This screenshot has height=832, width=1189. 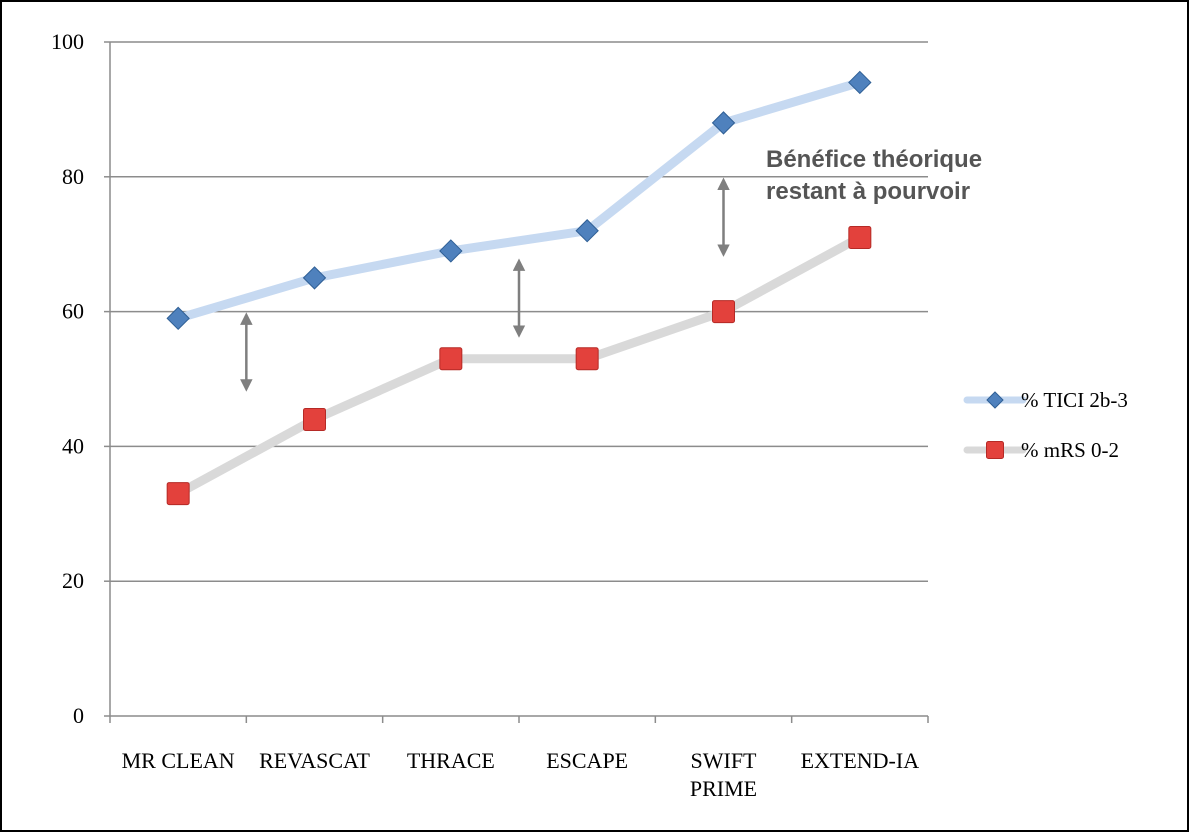 What do you see at coordinates (587, 760) in the screenshot?
I see `x-tick-label: ESCAPE` at bounding box center [587, 760].